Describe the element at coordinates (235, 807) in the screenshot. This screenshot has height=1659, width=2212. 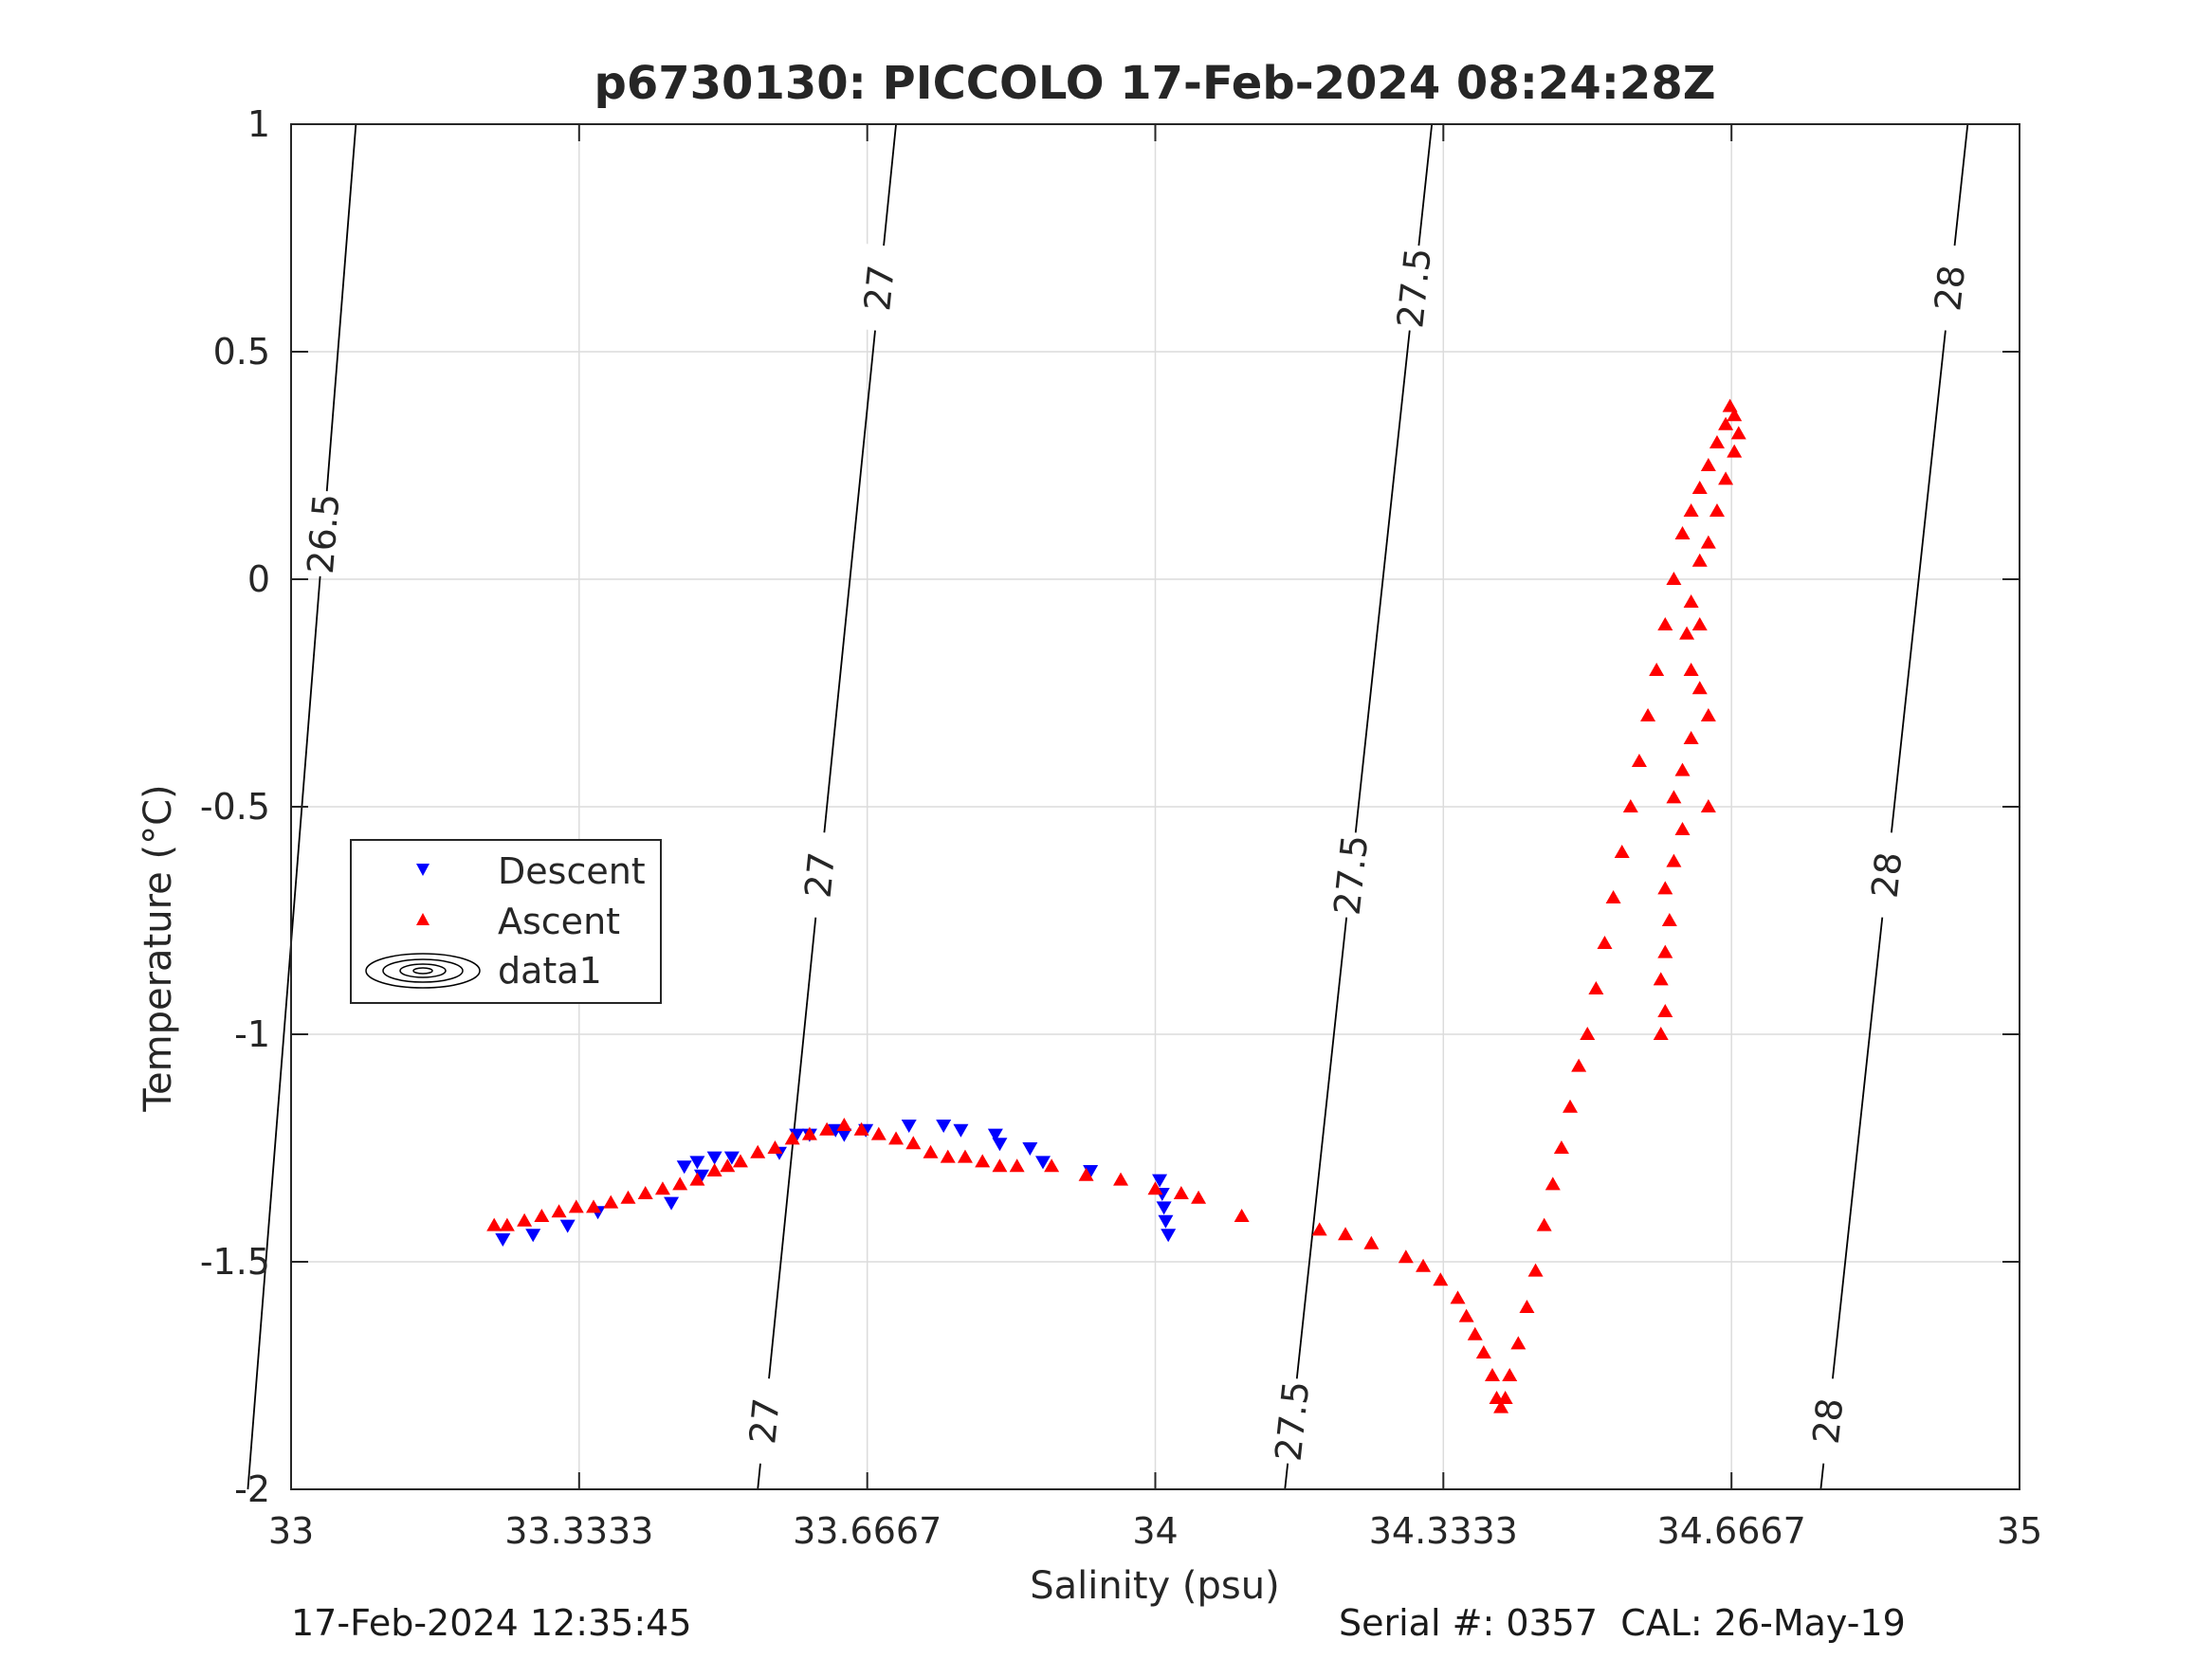
I see `y-tick-label: -0.5` at that location.